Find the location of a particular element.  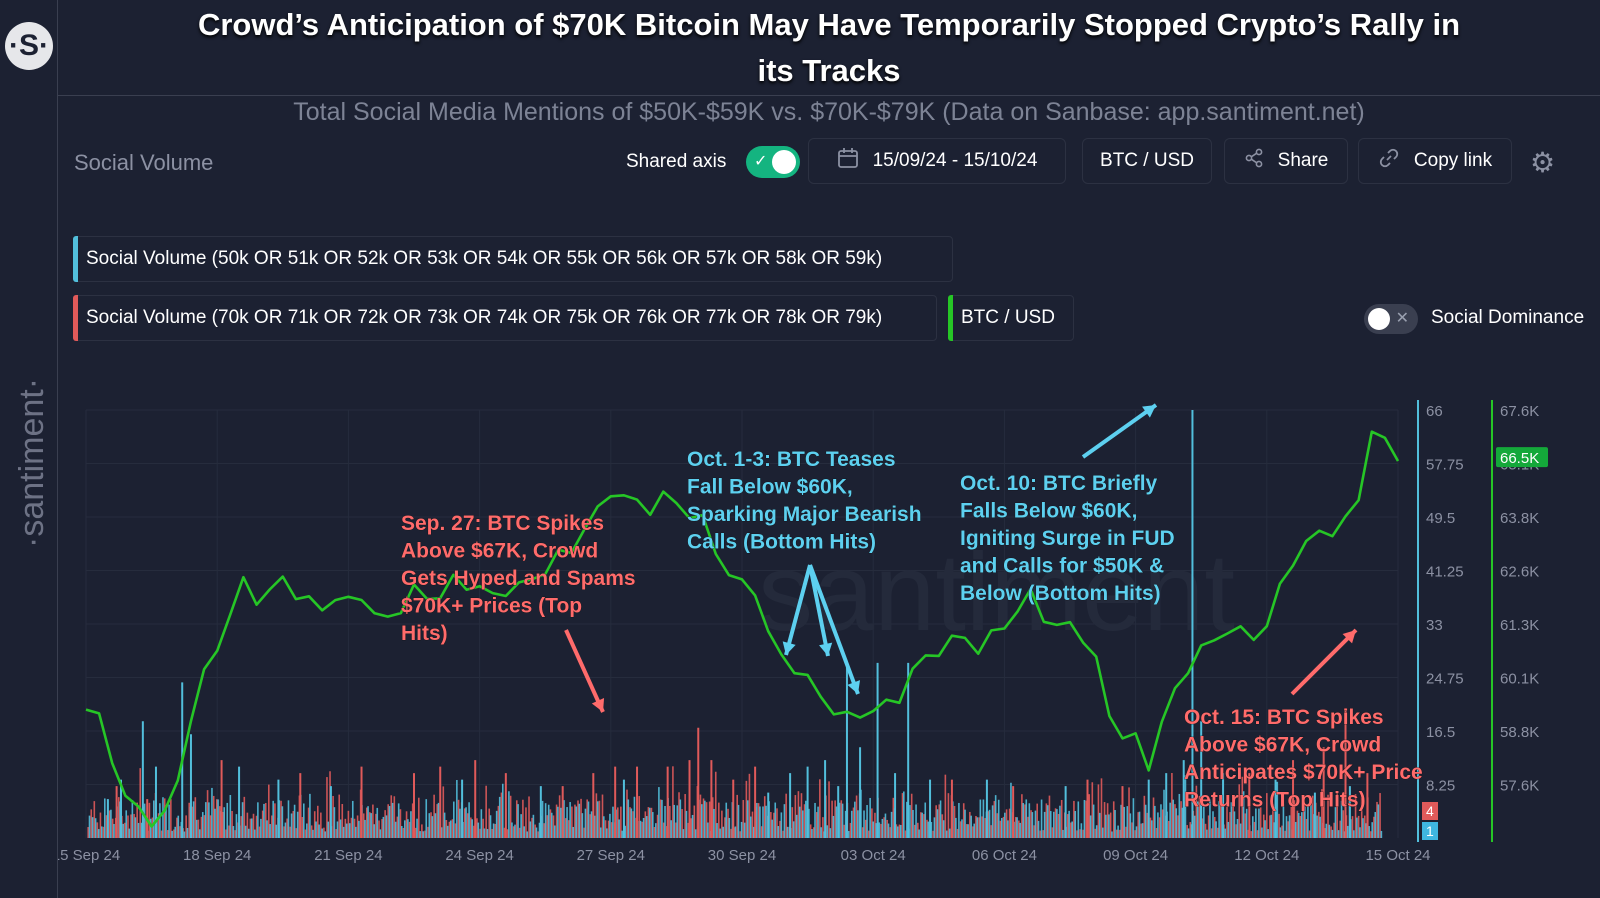

x-tick-label: 06 Oct 24 is located at coordinates (1004, 855).